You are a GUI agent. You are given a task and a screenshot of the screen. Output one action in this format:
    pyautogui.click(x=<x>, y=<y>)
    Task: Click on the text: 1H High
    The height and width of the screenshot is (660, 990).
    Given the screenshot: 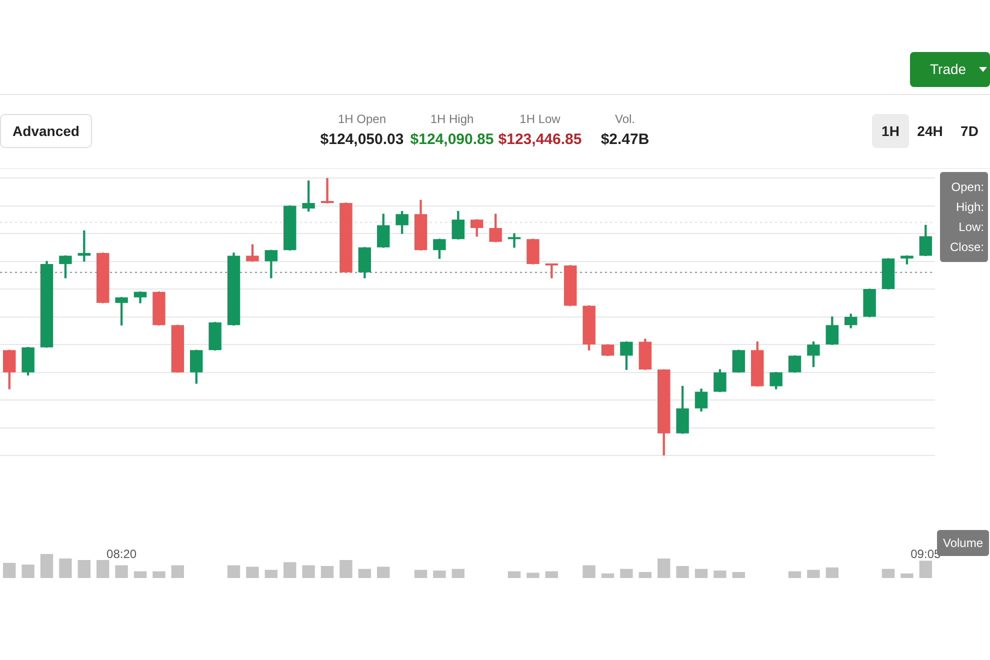 What is the action you would take?
    pyautogui.click(x=452, y=119)
    